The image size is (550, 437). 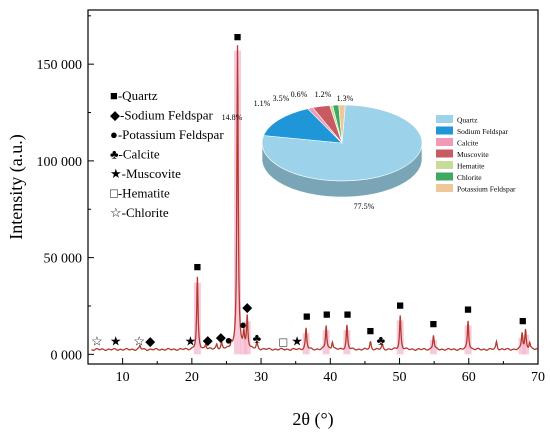 I want to click on y-axis-label: Intensity (a.u.), so click(x=16, y=186).